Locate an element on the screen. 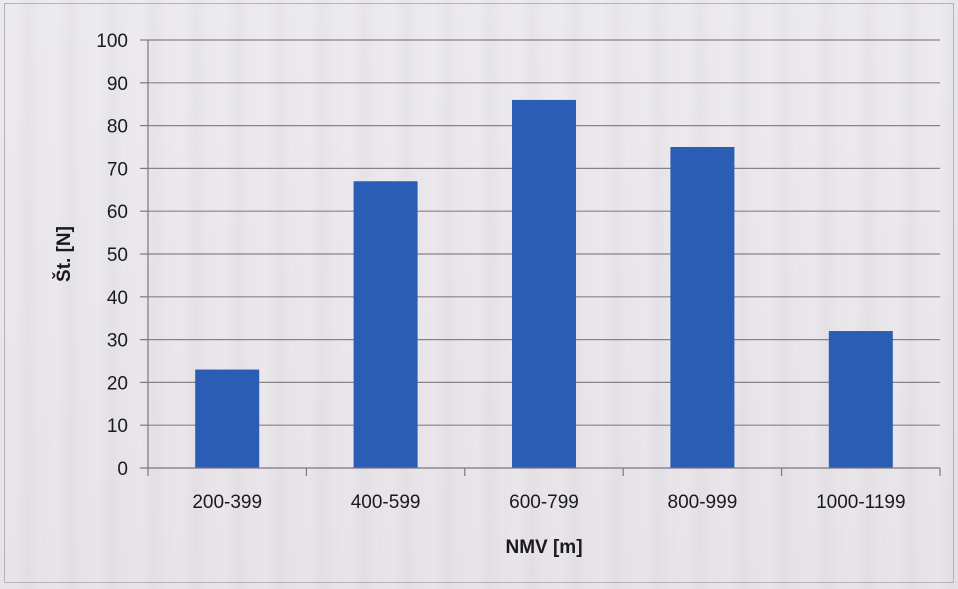 The width and height of the screenshot is (958, 589). y-tick-label: 70 is located at coordinates (117, 169).